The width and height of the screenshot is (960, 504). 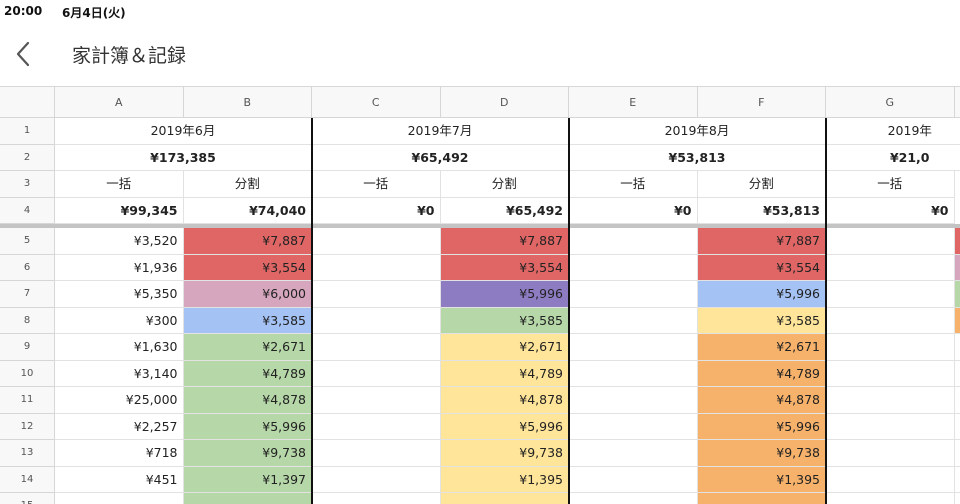 What do you see at coordinates (480, 226) in the screenshot?
I see `frozen-rows-divider` at bounding box center [480, 226].